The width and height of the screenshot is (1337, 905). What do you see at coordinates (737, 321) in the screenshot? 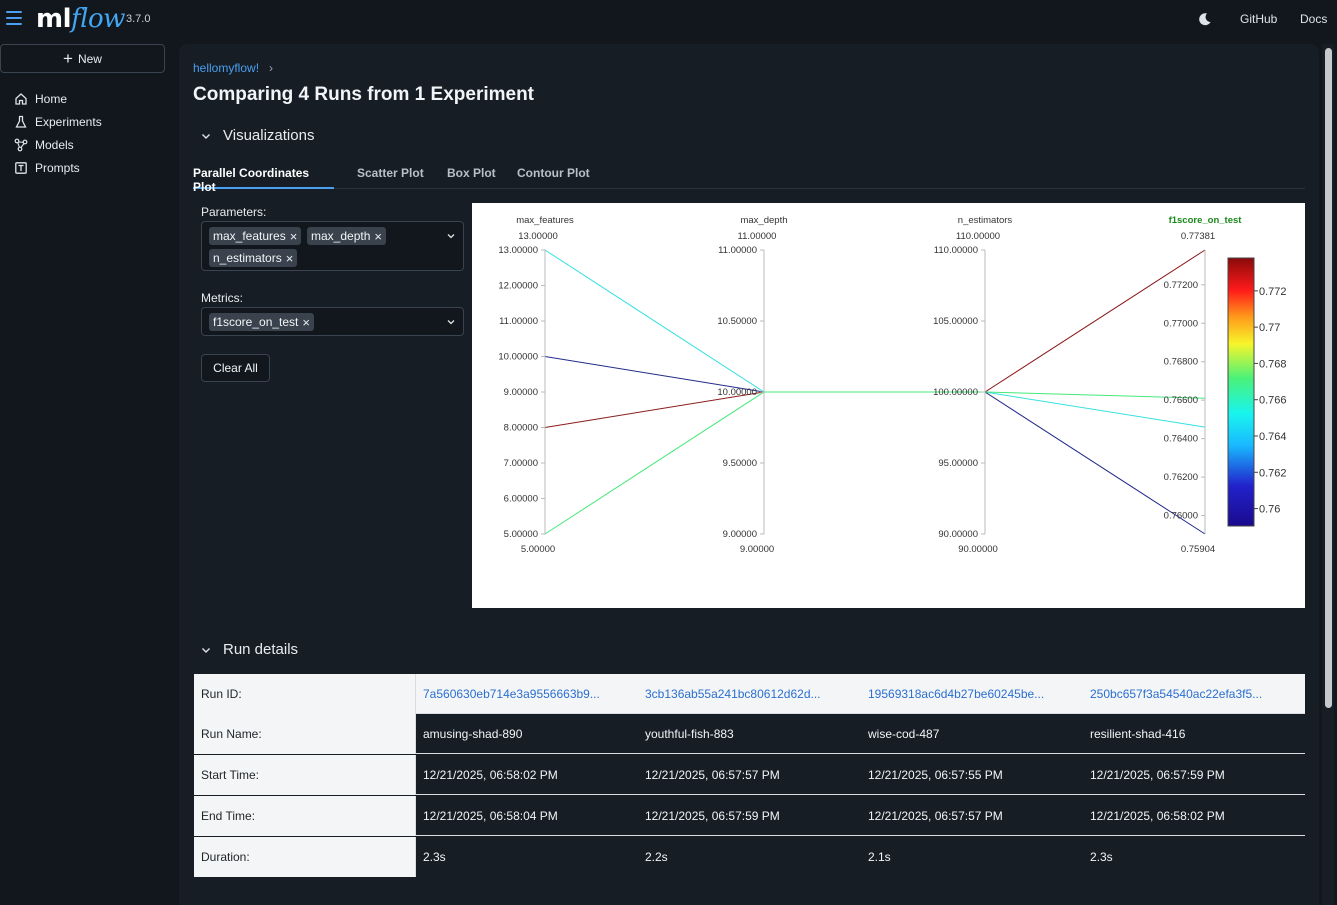
I see `tick-label: 10.50000` at bounding box center [737, 321].